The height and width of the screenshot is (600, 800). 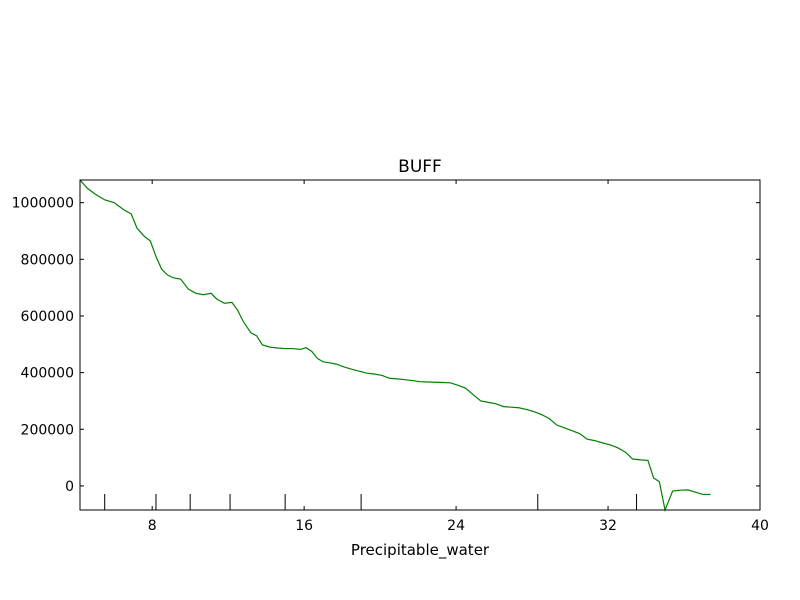 I want to click on chart-title: BUFF, so click(x=420, y=167).